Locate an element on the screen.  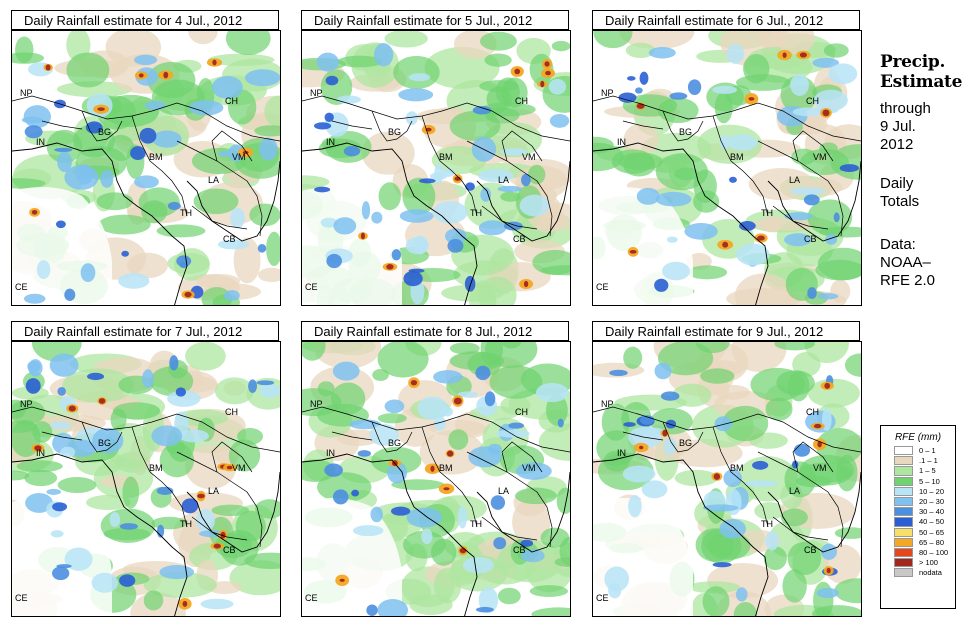
date-line-2: 2012 is located at coordinates (897, 144).